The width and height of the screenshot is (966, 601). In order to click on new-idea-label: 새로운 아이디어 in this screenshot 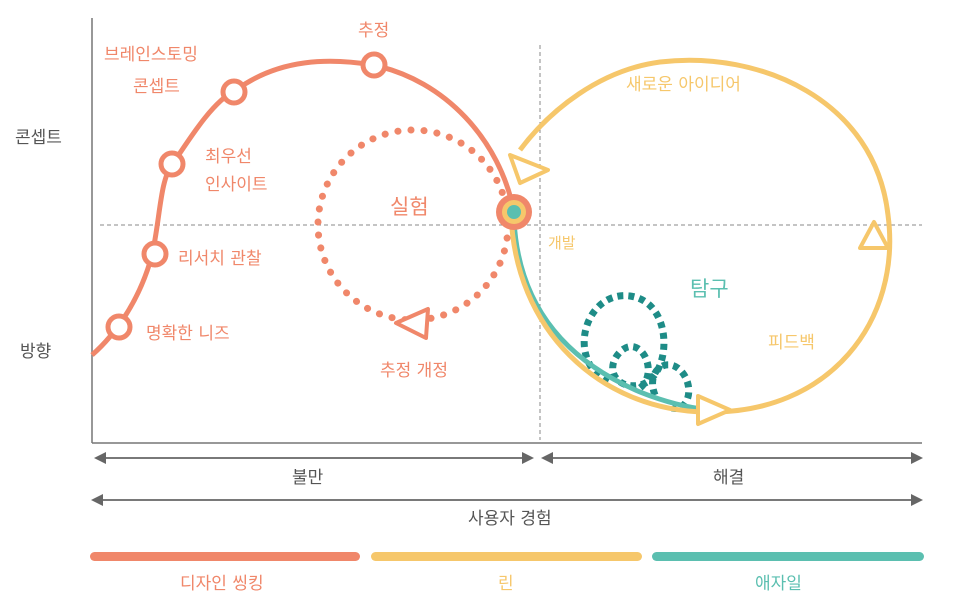, I will do `click(683, 85)`.